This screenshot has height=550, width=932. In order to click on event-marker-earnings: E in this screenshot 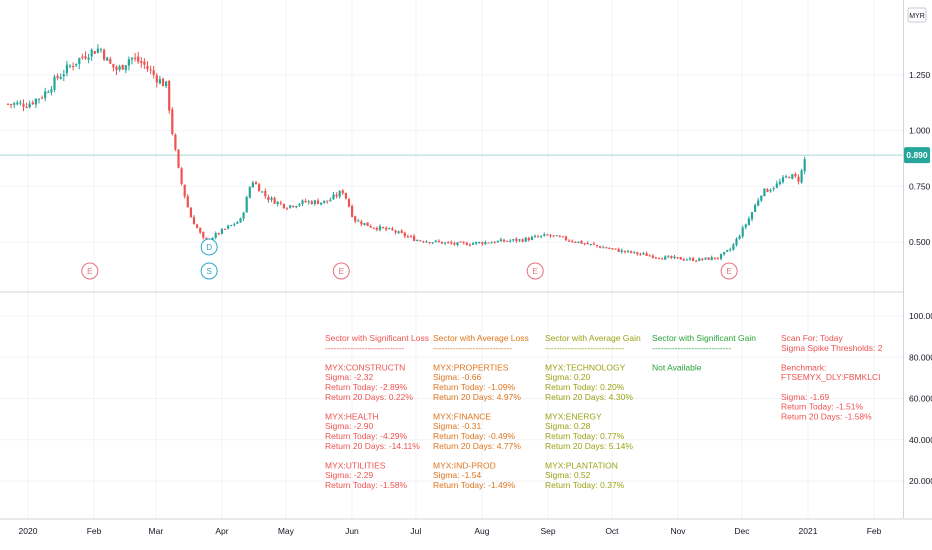, I will do `click(535, 271)`.